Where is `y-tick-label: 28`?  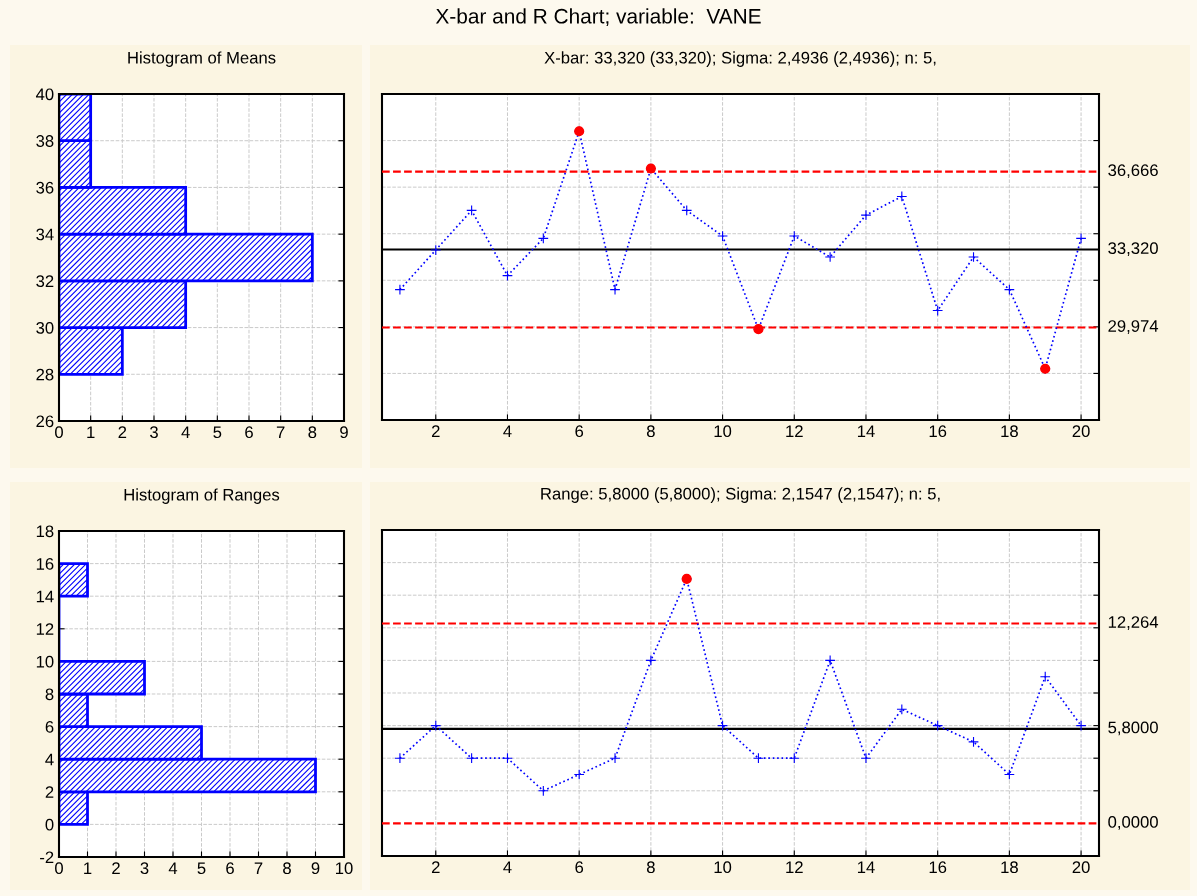 y-tick-label: 28 is located at coordinates (45, 374).